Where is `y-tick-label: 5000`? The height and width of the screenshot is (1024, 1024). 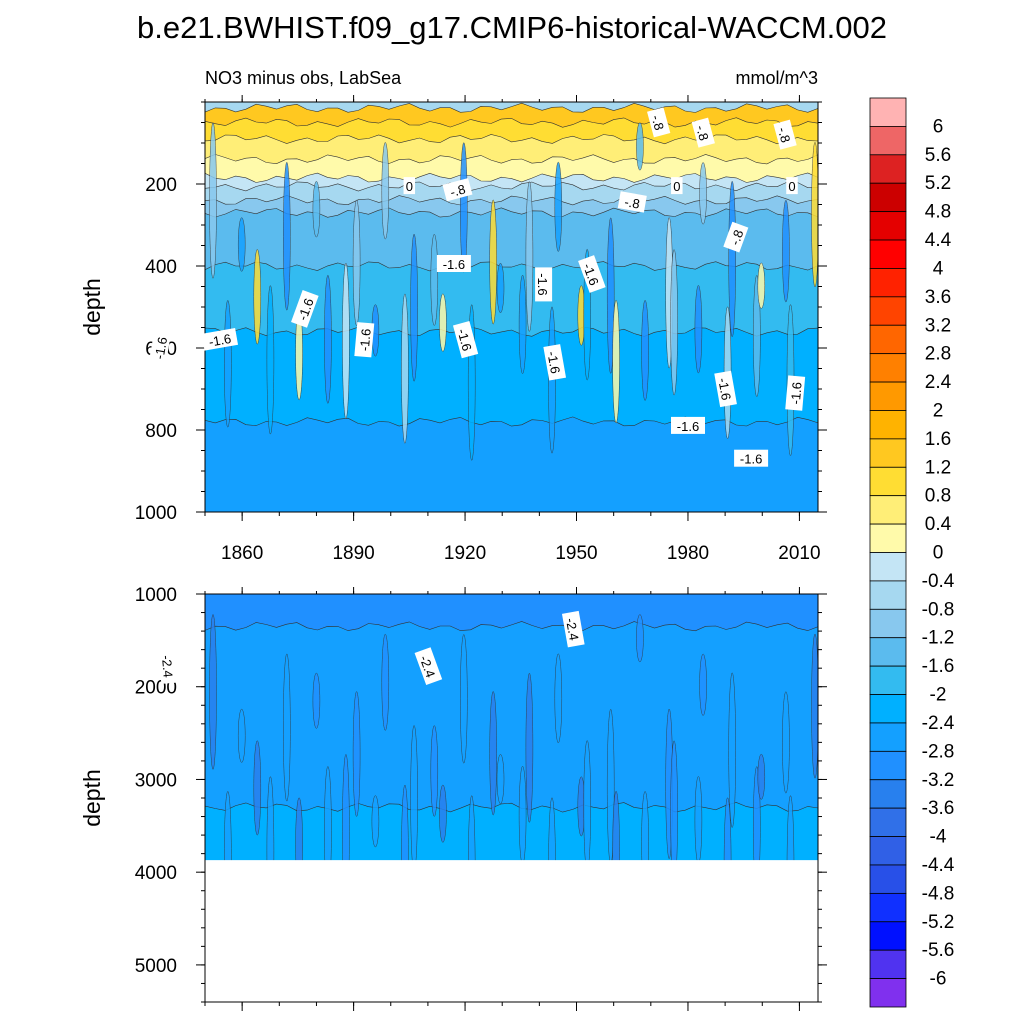 y-tick-label: 5000 is located at coordinates (156, 966).